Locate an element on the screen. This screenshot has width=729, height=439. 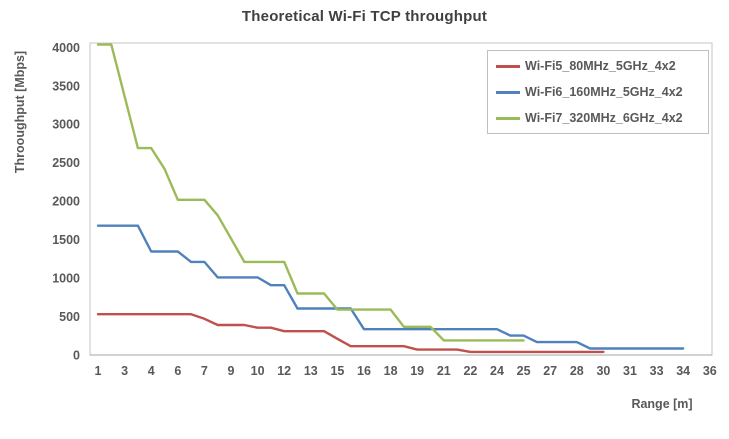
y-tick-label: 2500 is located at coordinates (66, 163).